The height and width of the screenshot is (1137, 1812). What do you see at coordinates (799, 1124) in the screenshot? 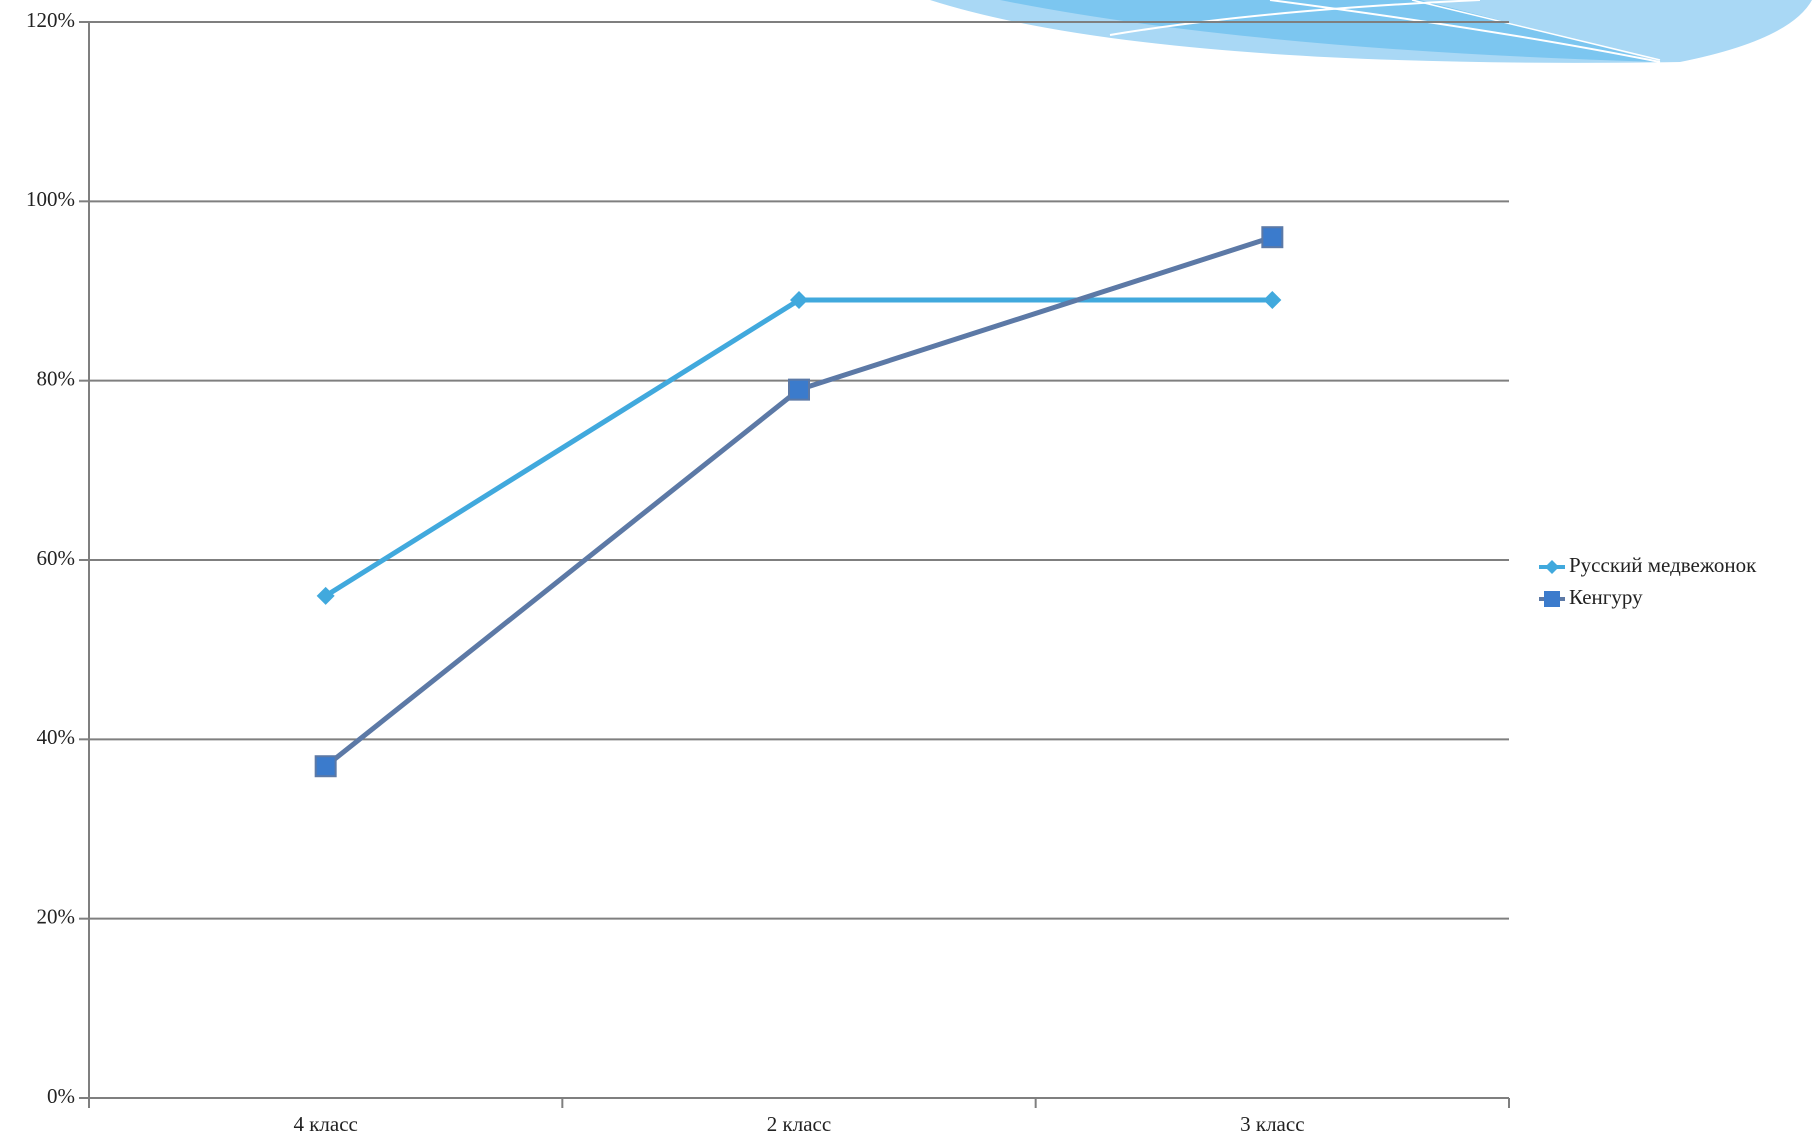
I see `x-tick-label: 2 класс` at bounding box center [799, 1124].